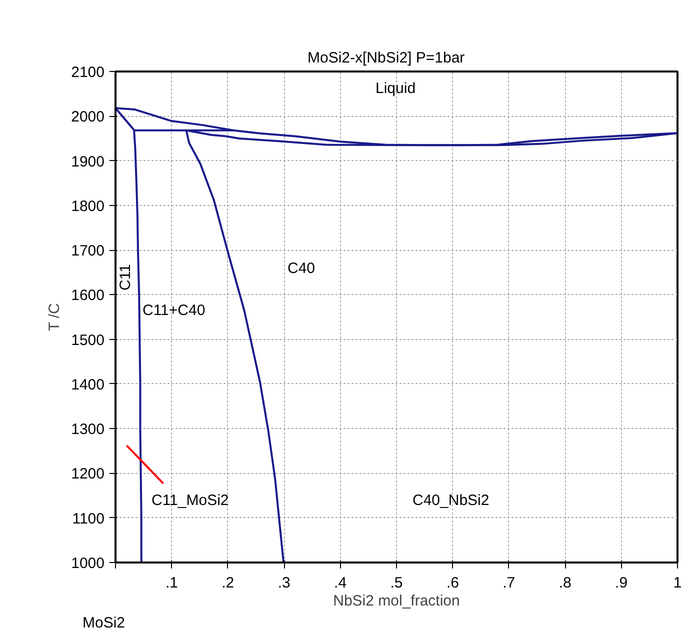 Image resolution: width=684 pixels, height=634 pixels. I want to click on annotation: C11_MoSi2, so click(190, 500).